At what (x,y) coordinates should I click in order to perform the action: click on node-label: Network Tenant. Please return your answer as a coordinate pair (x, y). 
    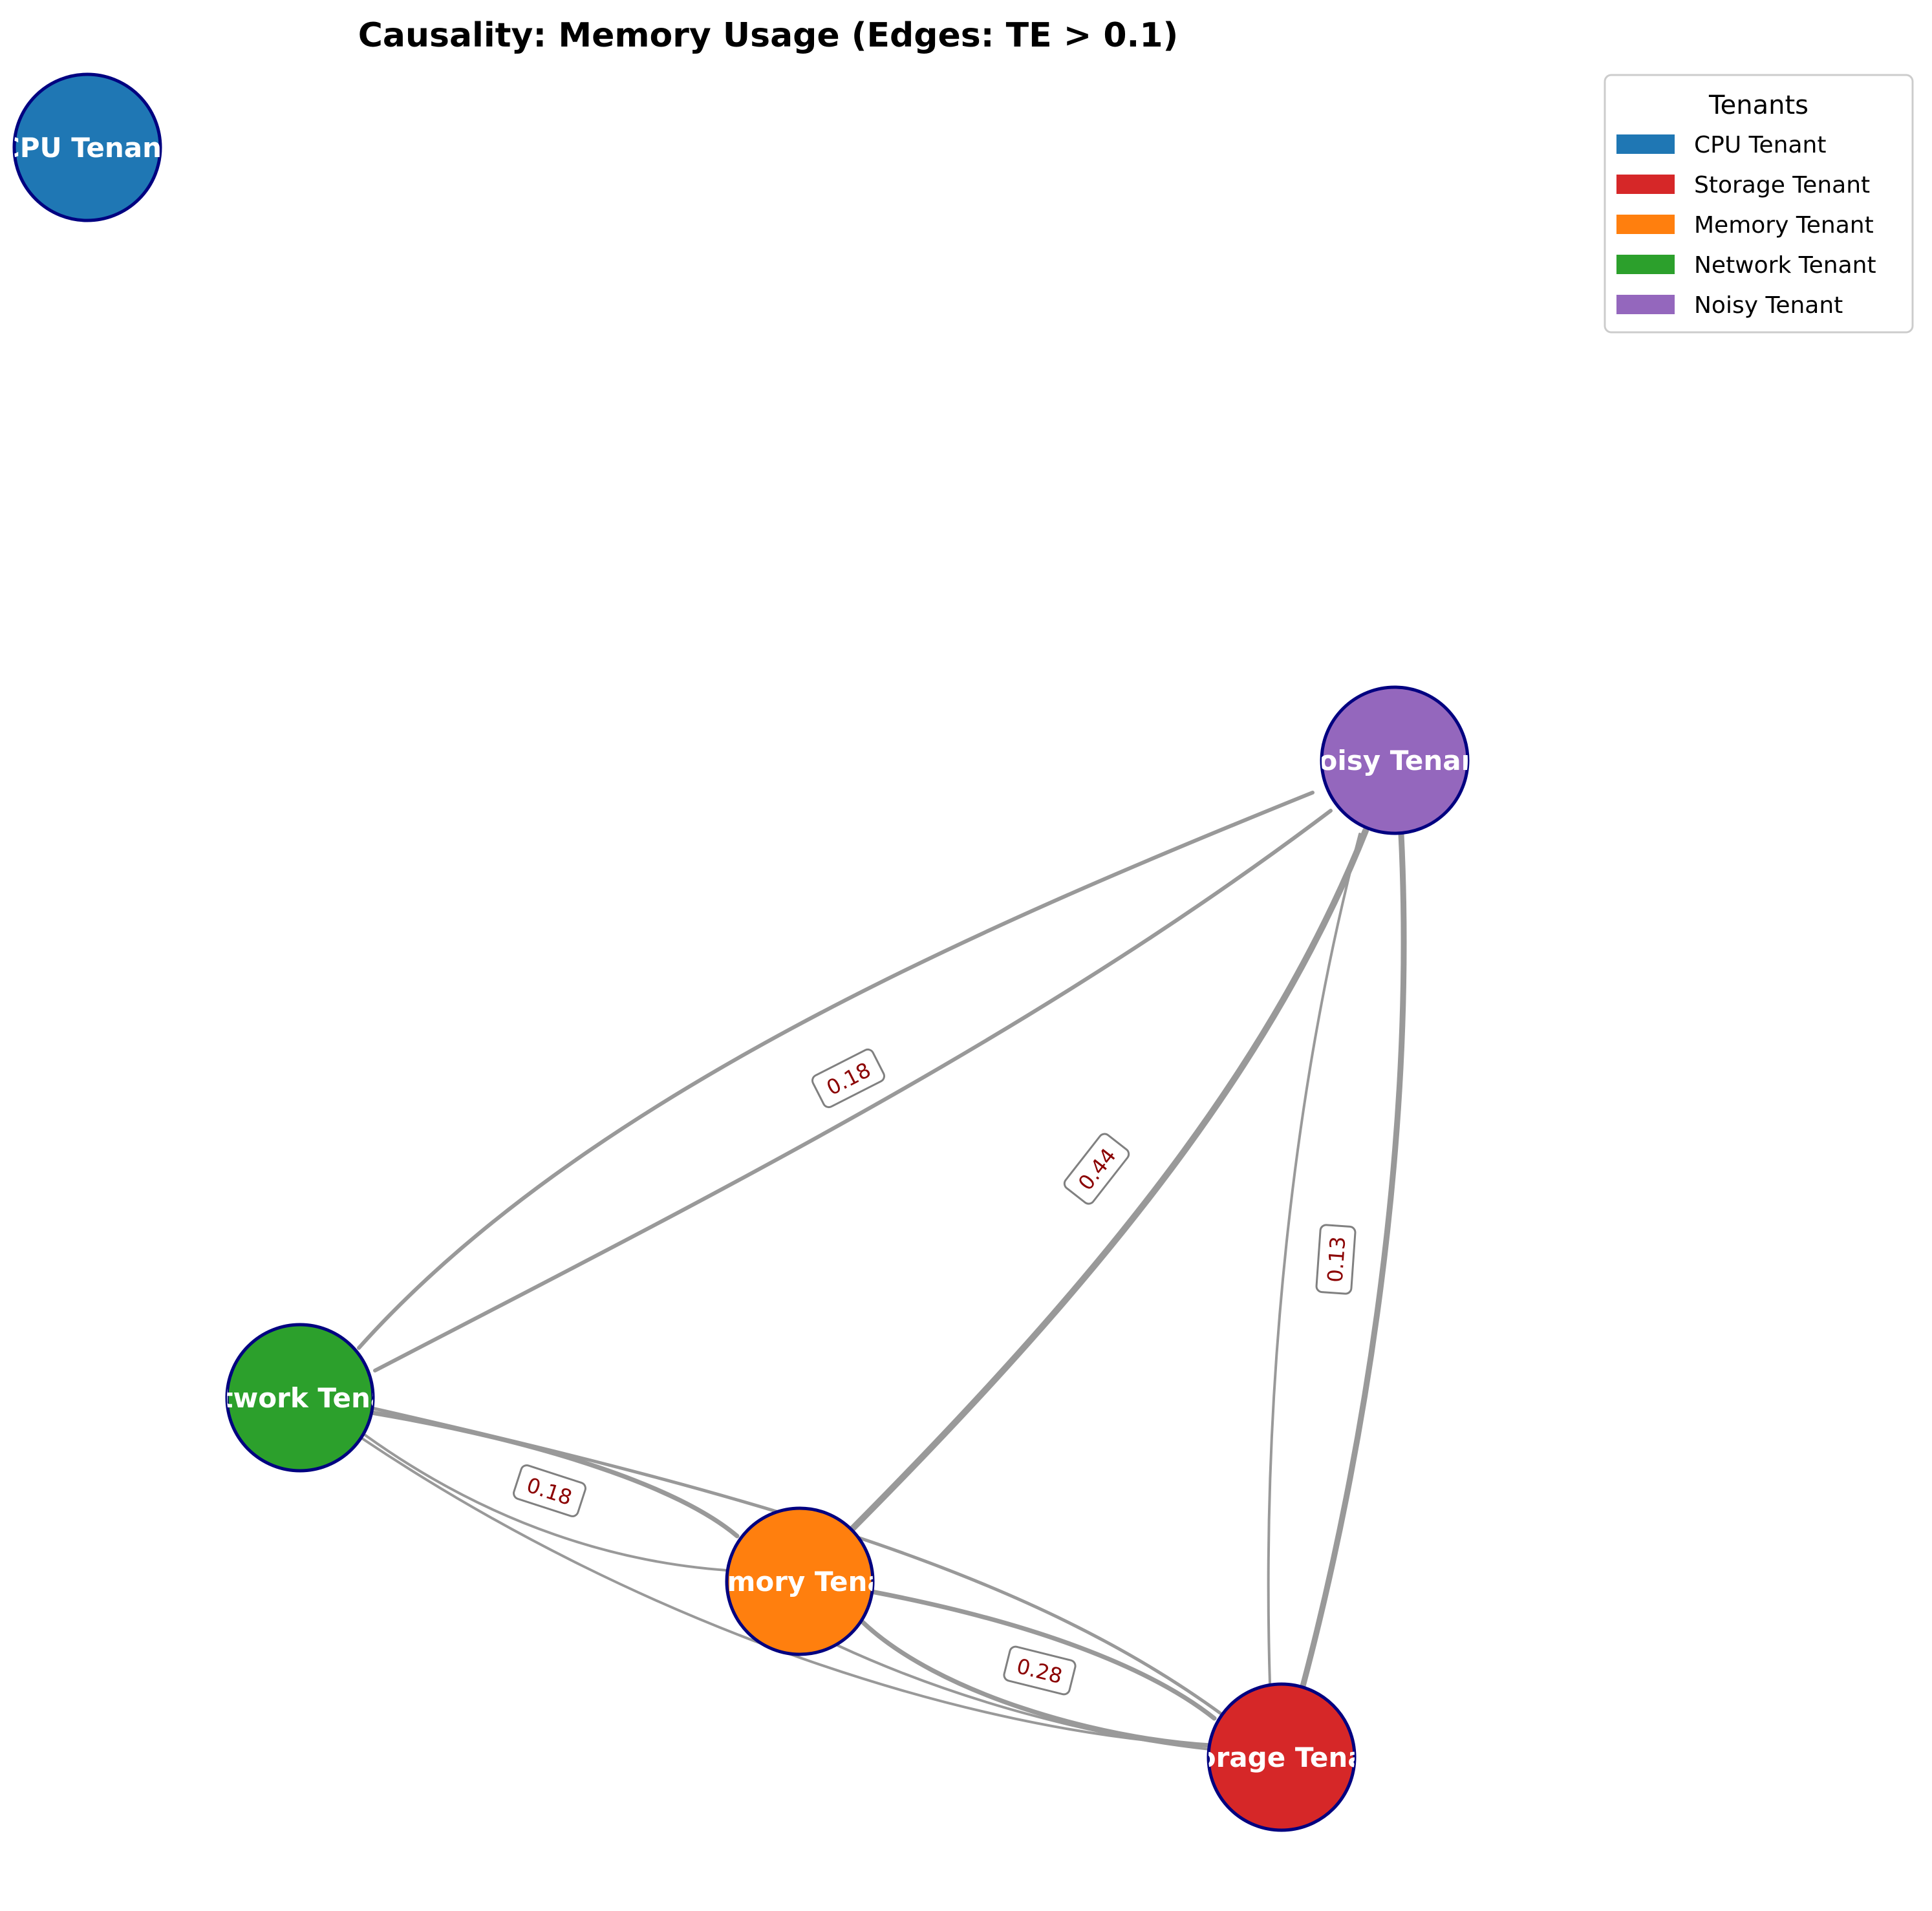
    Looking at the image, I should click on (300, 1398).